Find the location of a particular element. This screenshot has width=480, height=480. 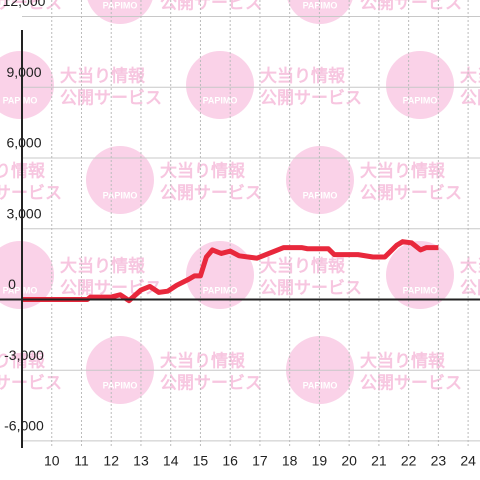

x-tick-label: 16 is located at coordinates (230, 461).